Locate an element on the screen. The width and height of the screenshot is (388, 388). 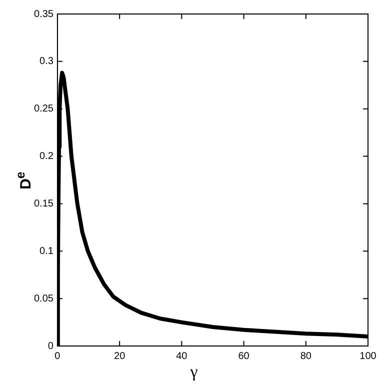
y-tick-label: 0.25 is located at coordinates (44, 109).